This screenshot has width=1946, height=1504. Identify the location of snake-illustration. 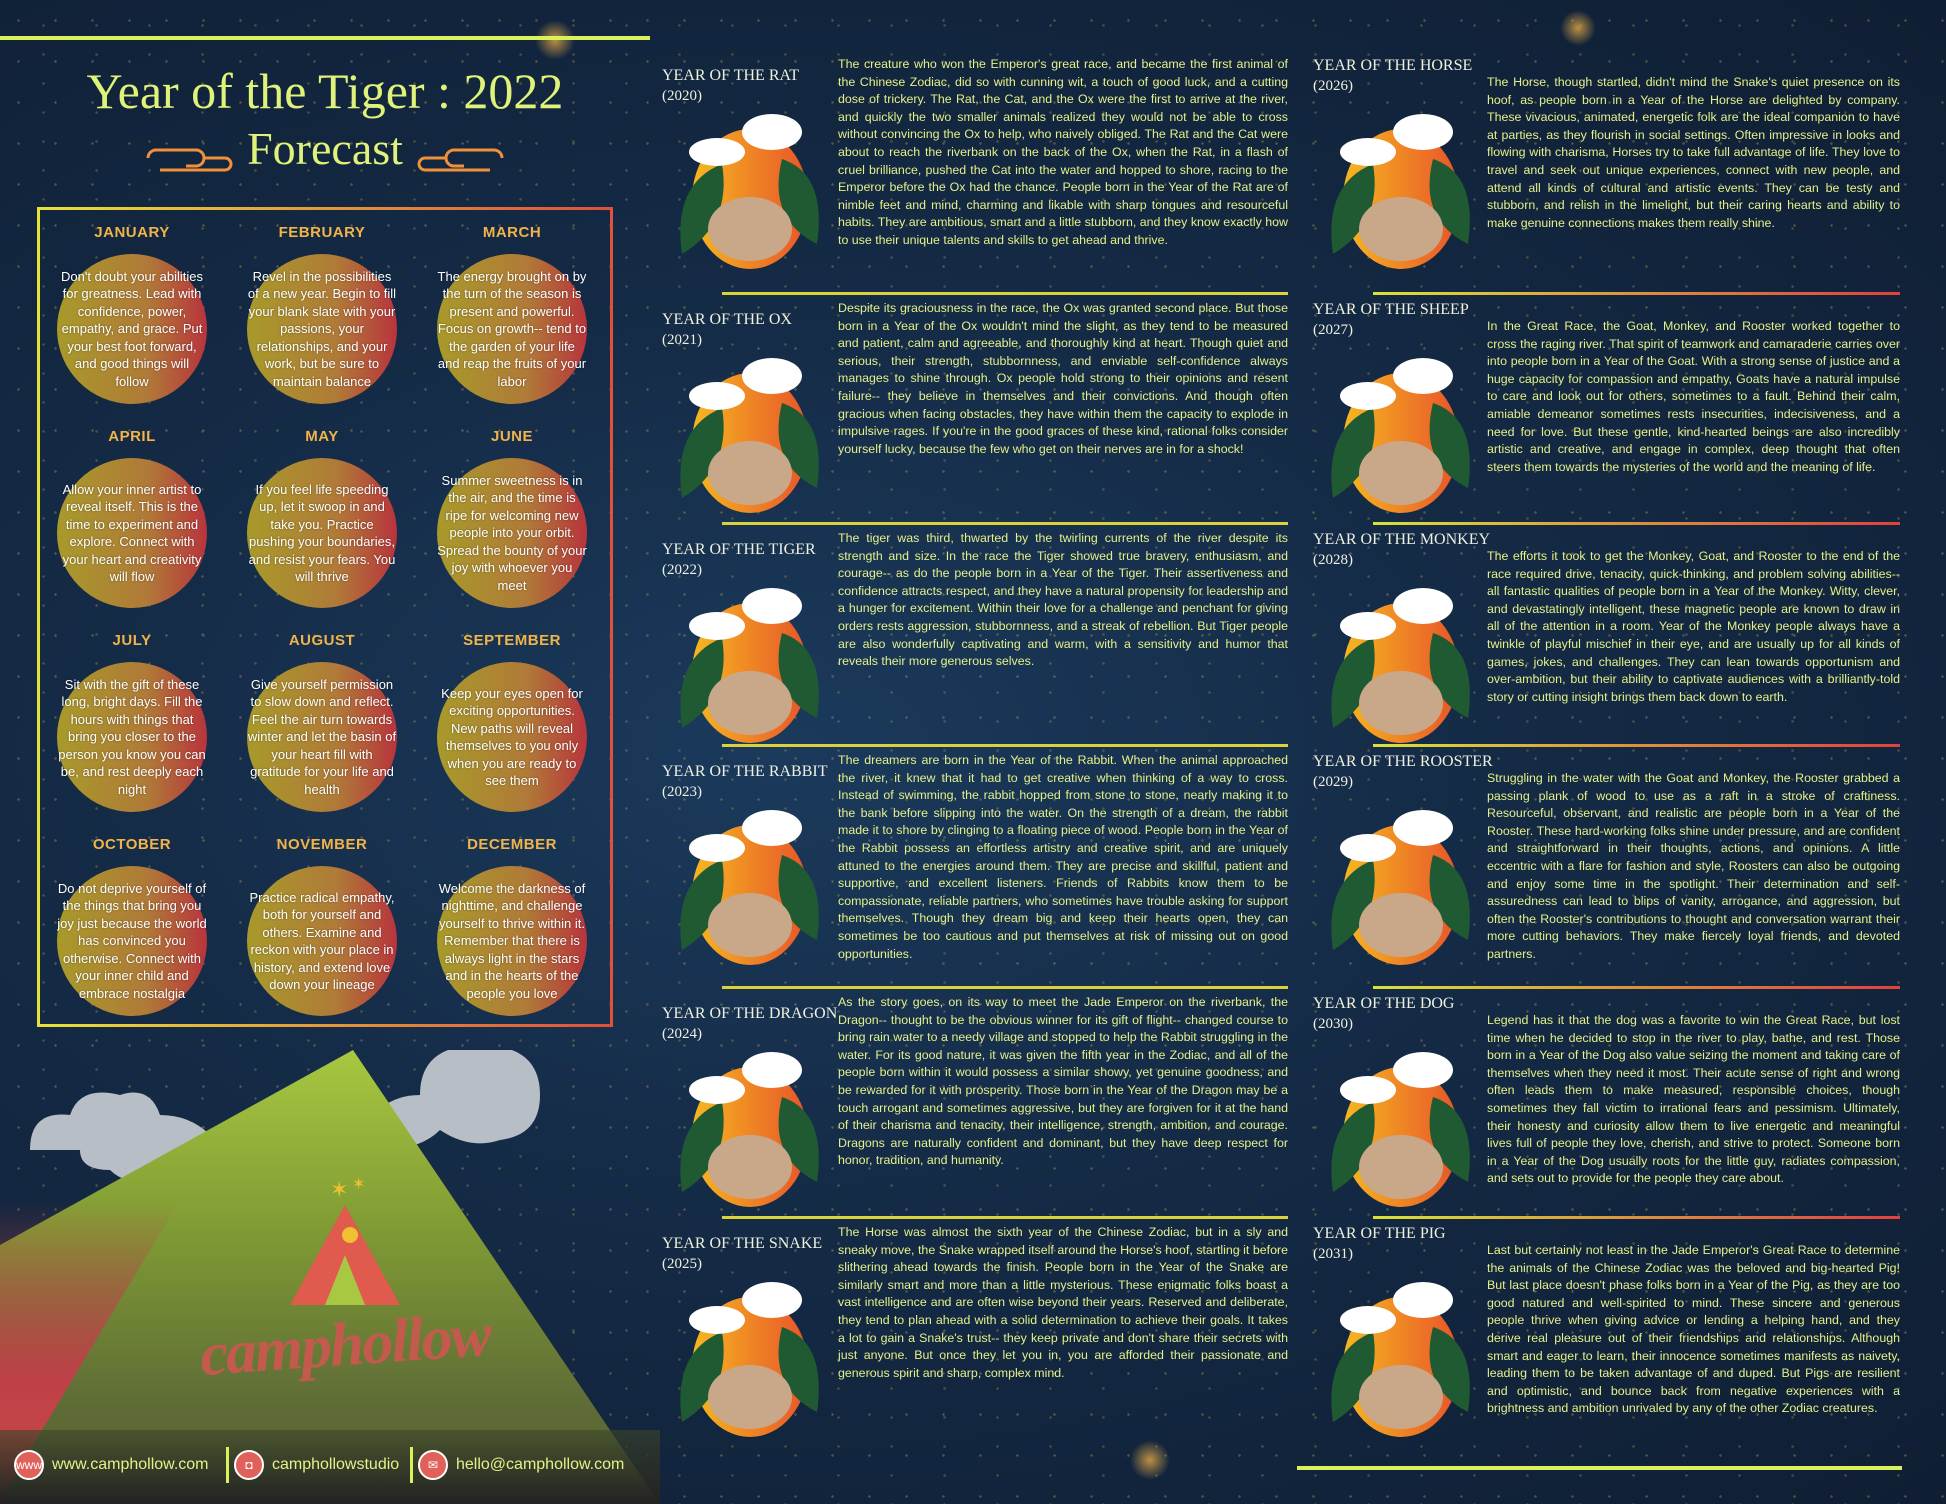
(749, 1359).